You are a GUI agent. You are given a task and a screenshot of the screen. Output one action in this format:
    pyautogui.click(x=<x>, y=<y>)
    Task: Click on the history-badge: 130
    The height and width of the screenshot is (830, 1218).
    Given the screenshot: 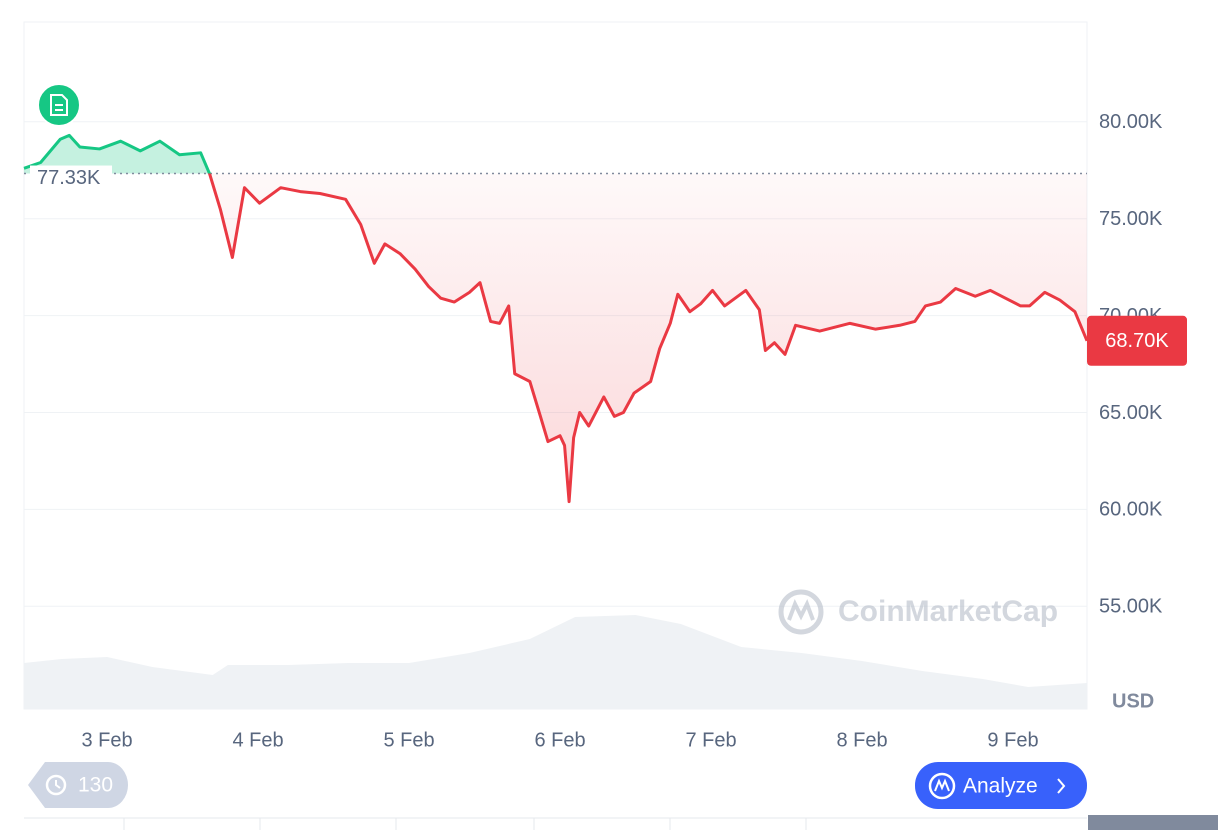 What is the action you would take?
    pyautogui.click(x=78, y=785)
    